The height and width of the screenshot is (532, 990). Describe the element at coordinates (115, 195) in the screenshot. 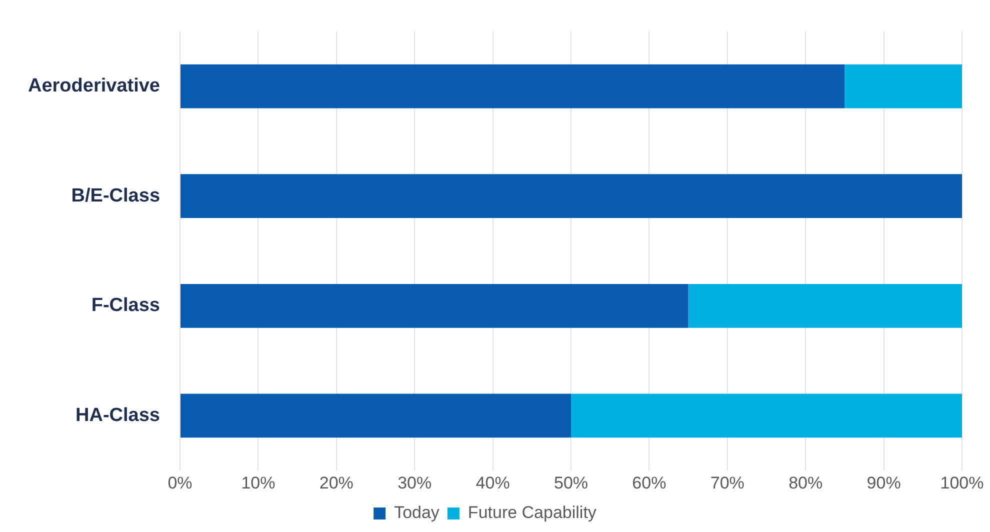

I see `y-tick-label: B/E-Class` at that location.